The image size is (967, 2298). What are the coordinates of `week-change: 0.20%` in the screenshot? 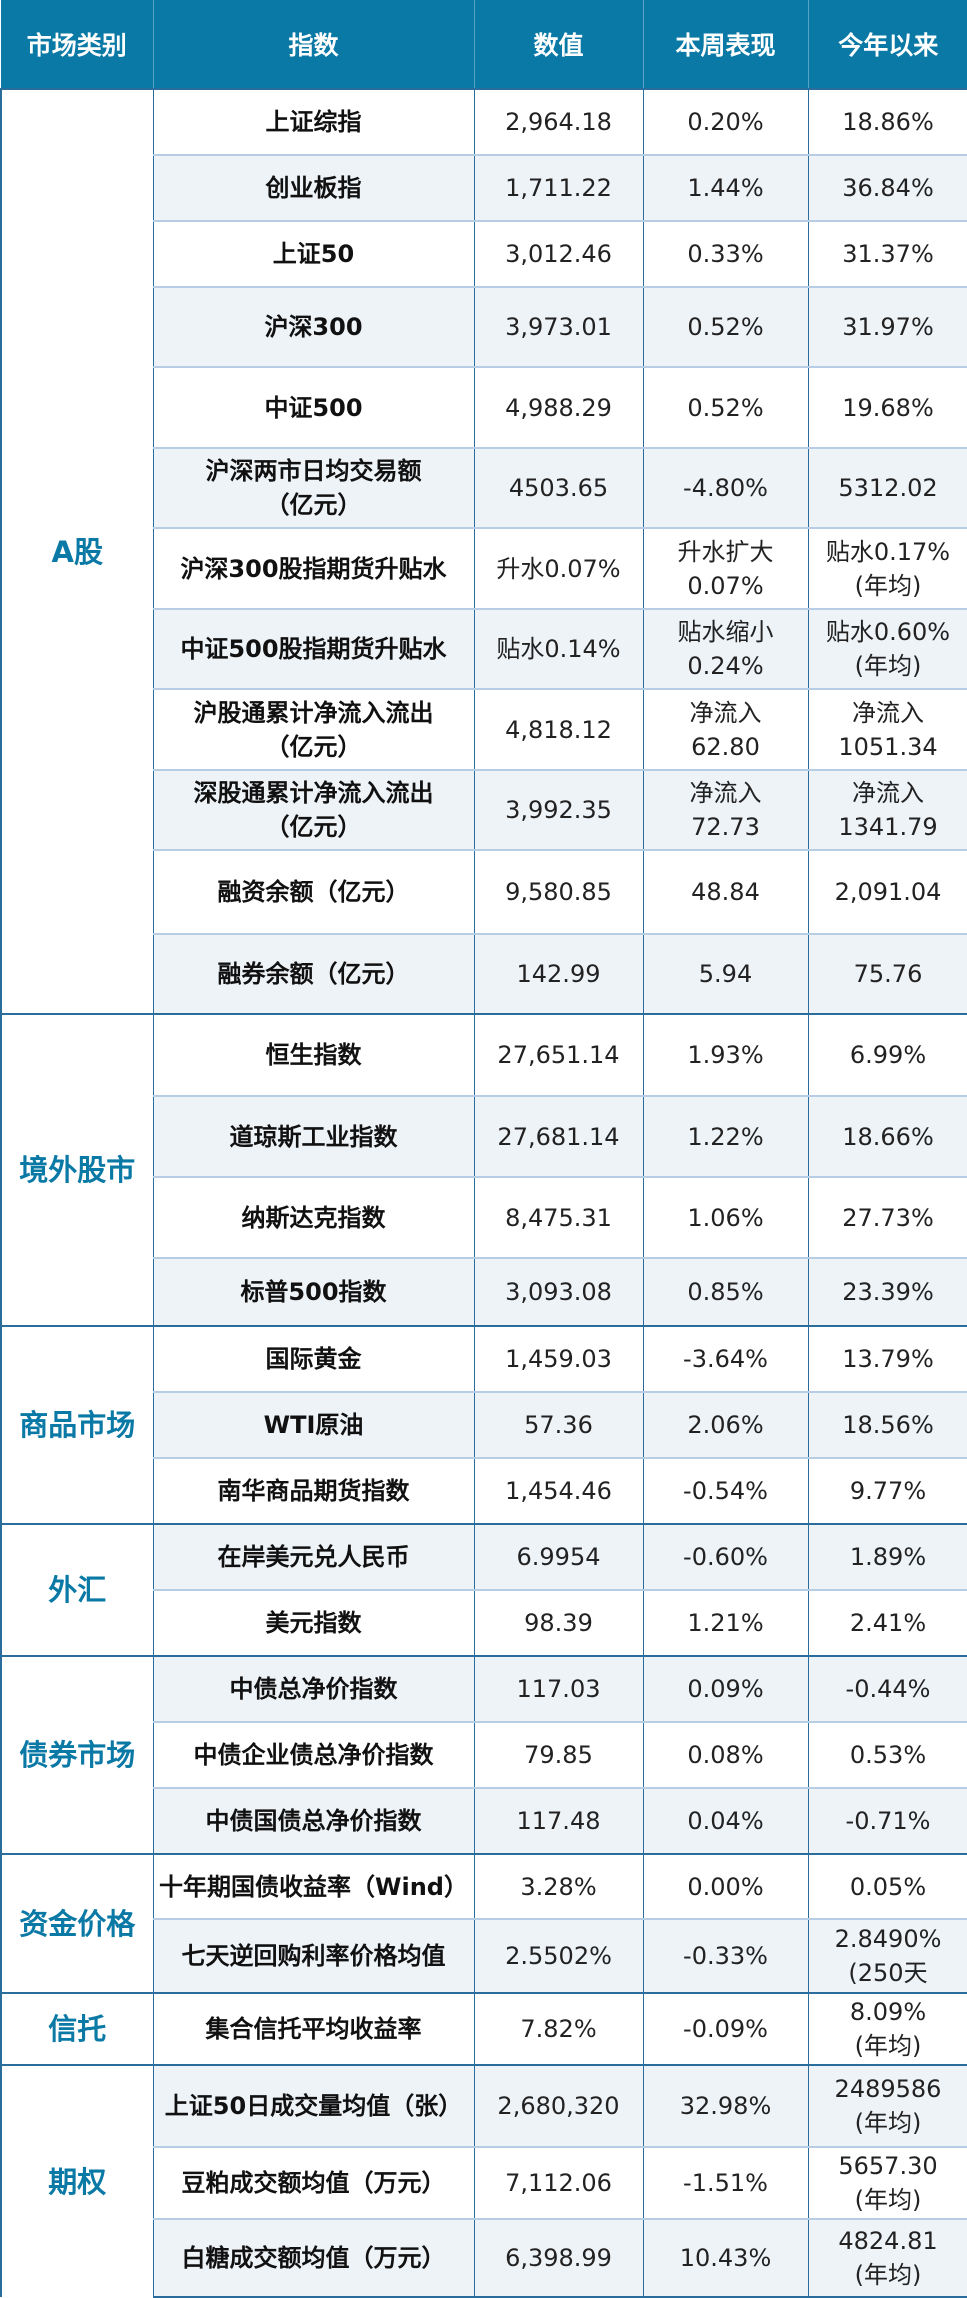 It's located at (726, 122).